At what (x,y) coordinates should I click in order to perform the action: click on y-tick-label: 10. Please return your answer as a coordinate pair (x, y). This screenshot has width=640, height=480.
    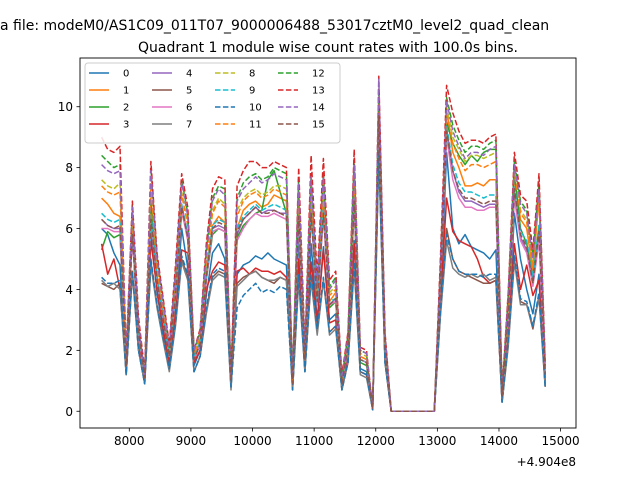
    Looking at the image, I should click on (65, 107).